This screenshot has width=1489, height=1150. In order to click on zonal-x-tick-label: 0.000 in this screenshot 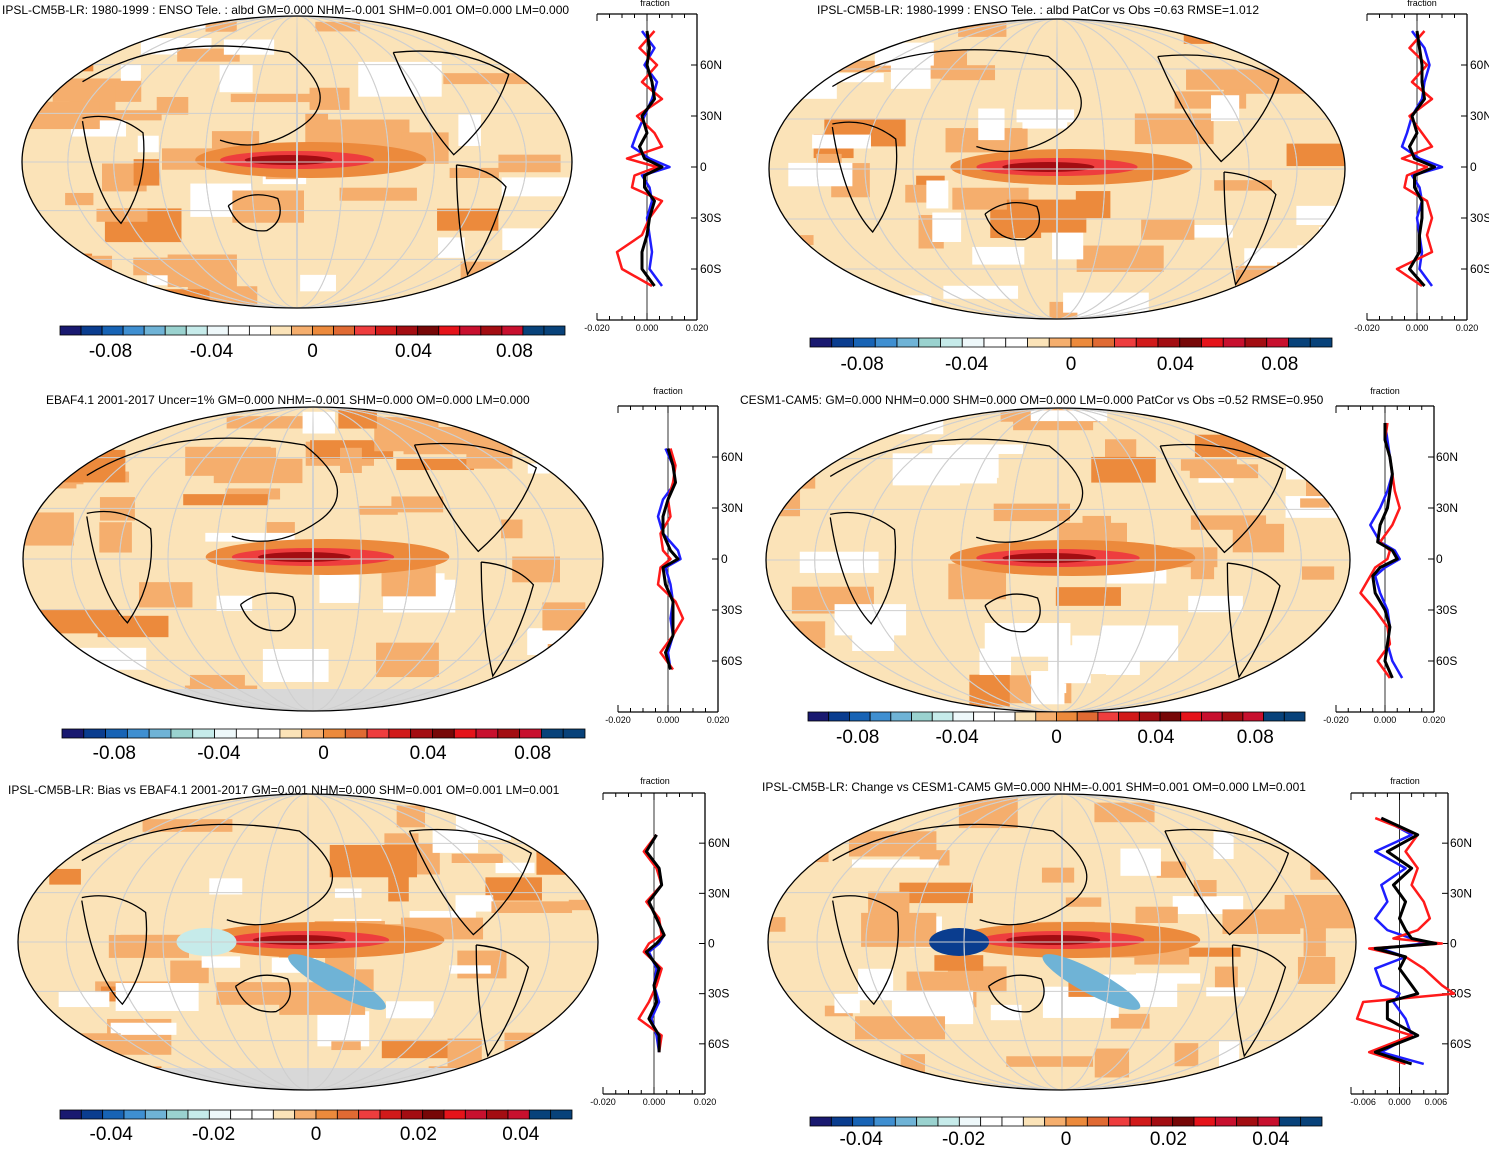, I will do `click(1399, 1102)`.